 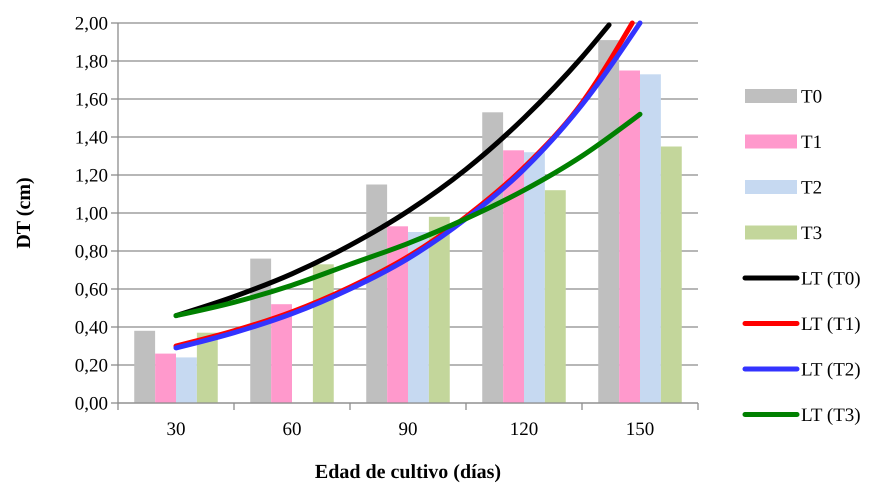 I want to click on x-axis-title: Edad de cultivo (días), so click(x=408, y=472).